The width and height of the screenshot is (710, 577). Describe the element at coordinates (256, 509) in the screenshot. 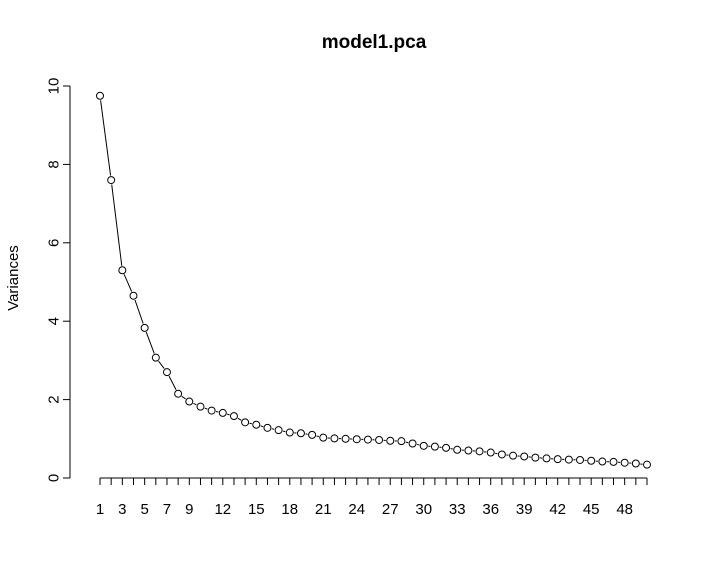

I see `x-tick-label: 15` at that location.